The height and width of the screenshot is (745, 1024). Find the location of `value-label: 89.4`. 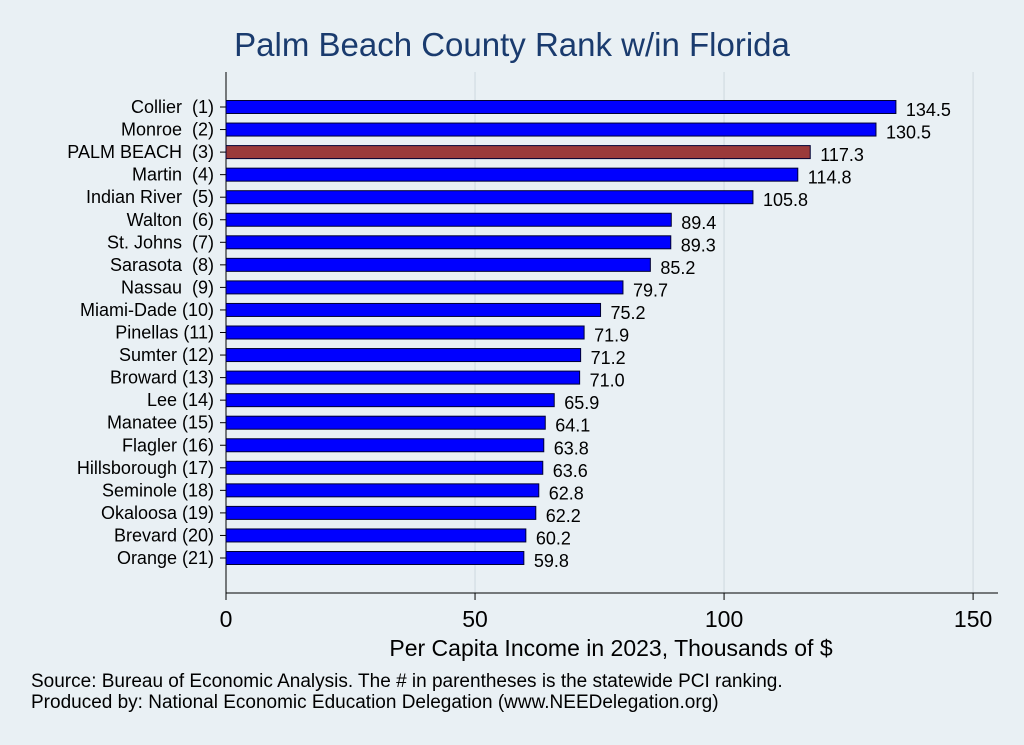

value-label: 89.4 is located at coordinates (698, 223).